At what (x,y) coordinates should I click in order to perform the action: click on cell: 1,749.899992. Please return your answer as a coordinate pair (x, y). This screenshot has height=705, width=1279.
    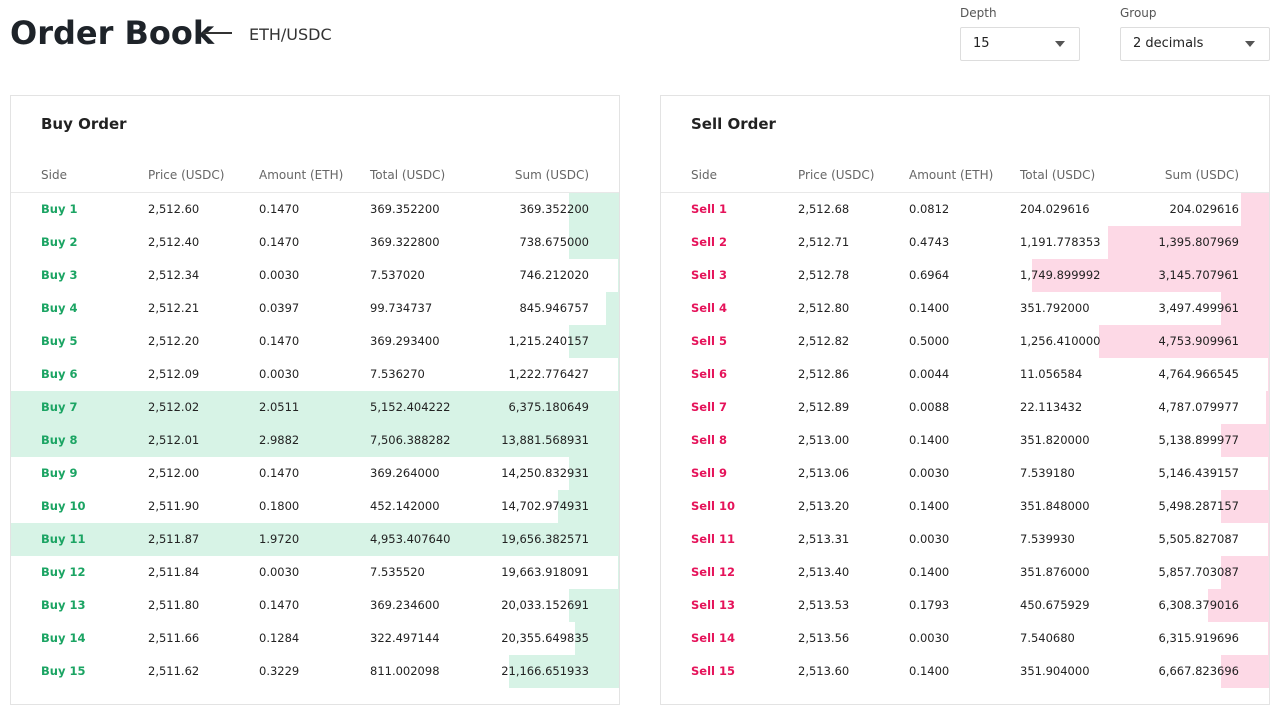
    Looking at the image, I should click on (1060, 275).